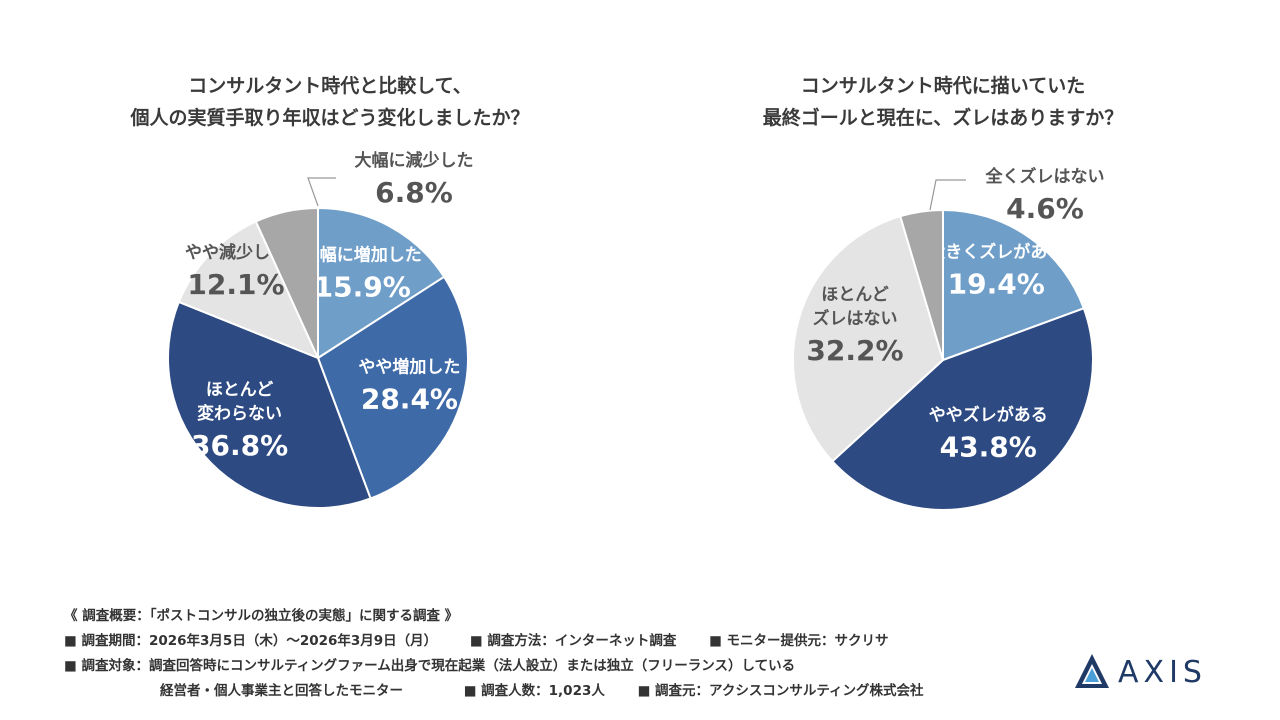  I want to click on slice-label: 大きくズレがある, so click(996, 252).